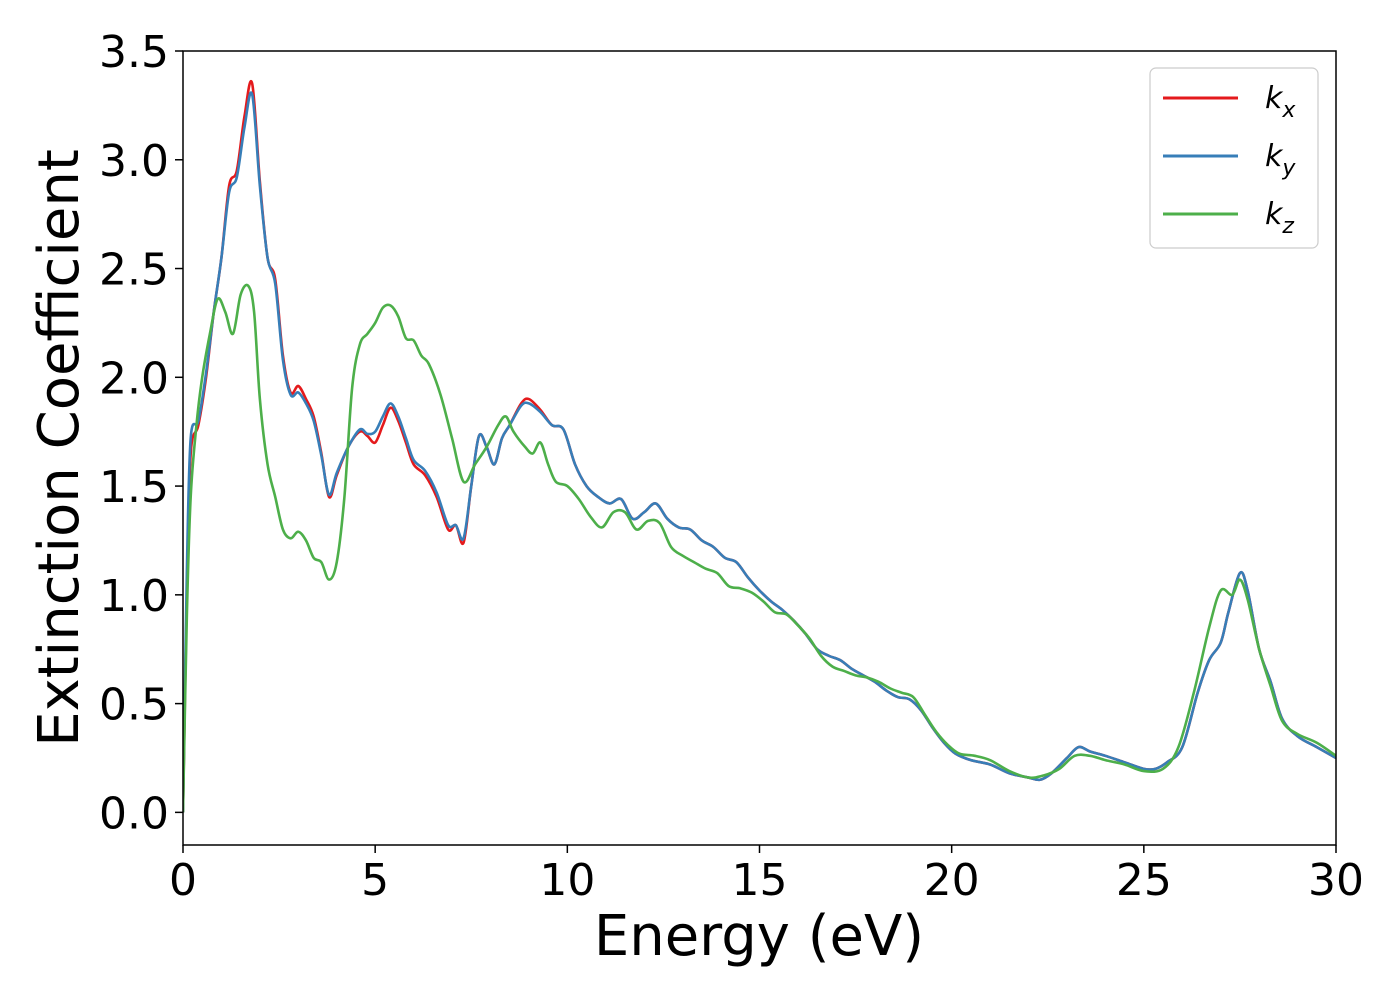 The height and width of the screenshot is (1000, 1400). What do you see at coordinates (567, 880) in the screenshot?
I see `x-tick-label: 10` at bounding box center [567, 880].